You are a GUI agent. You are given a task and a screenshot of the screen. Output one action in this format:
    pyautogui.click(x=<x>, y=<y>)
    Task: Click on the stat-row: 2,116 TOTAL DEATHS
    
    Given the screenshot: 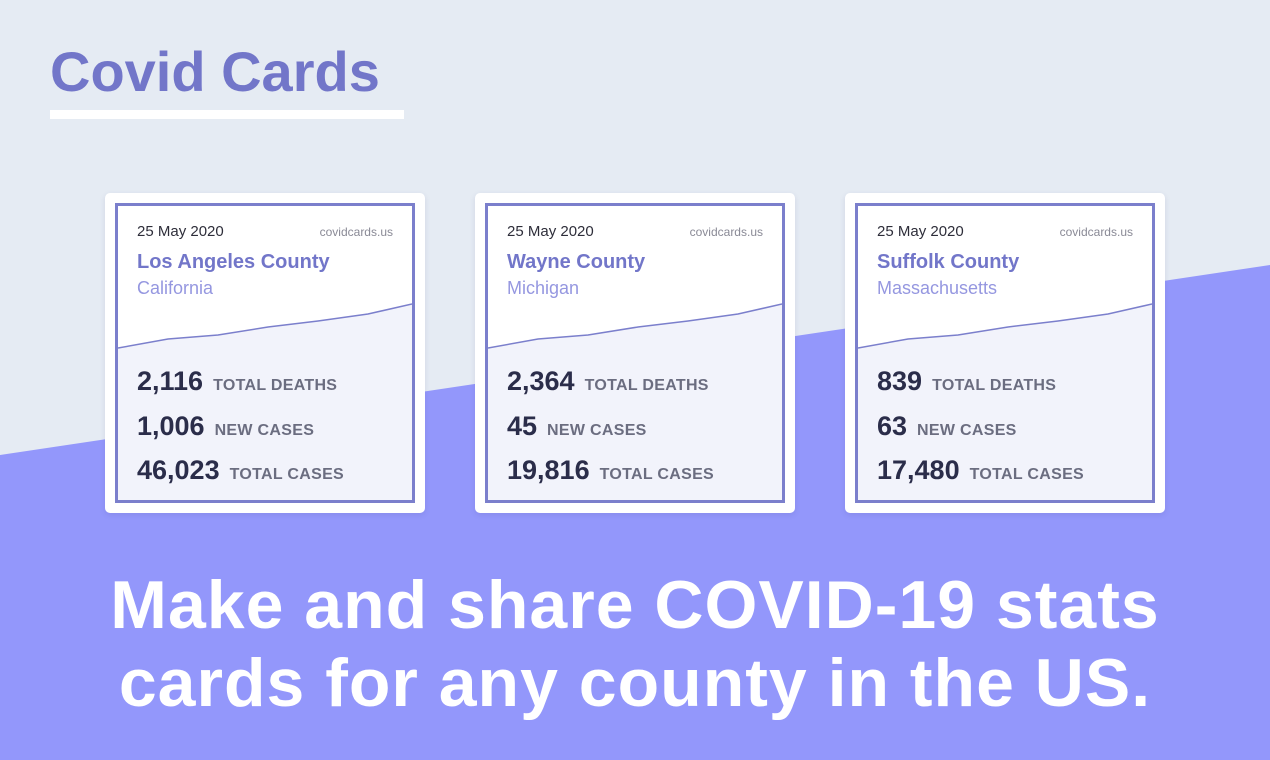 What is the action you would take?
    pyautogui.click(x=237, y=381)
    